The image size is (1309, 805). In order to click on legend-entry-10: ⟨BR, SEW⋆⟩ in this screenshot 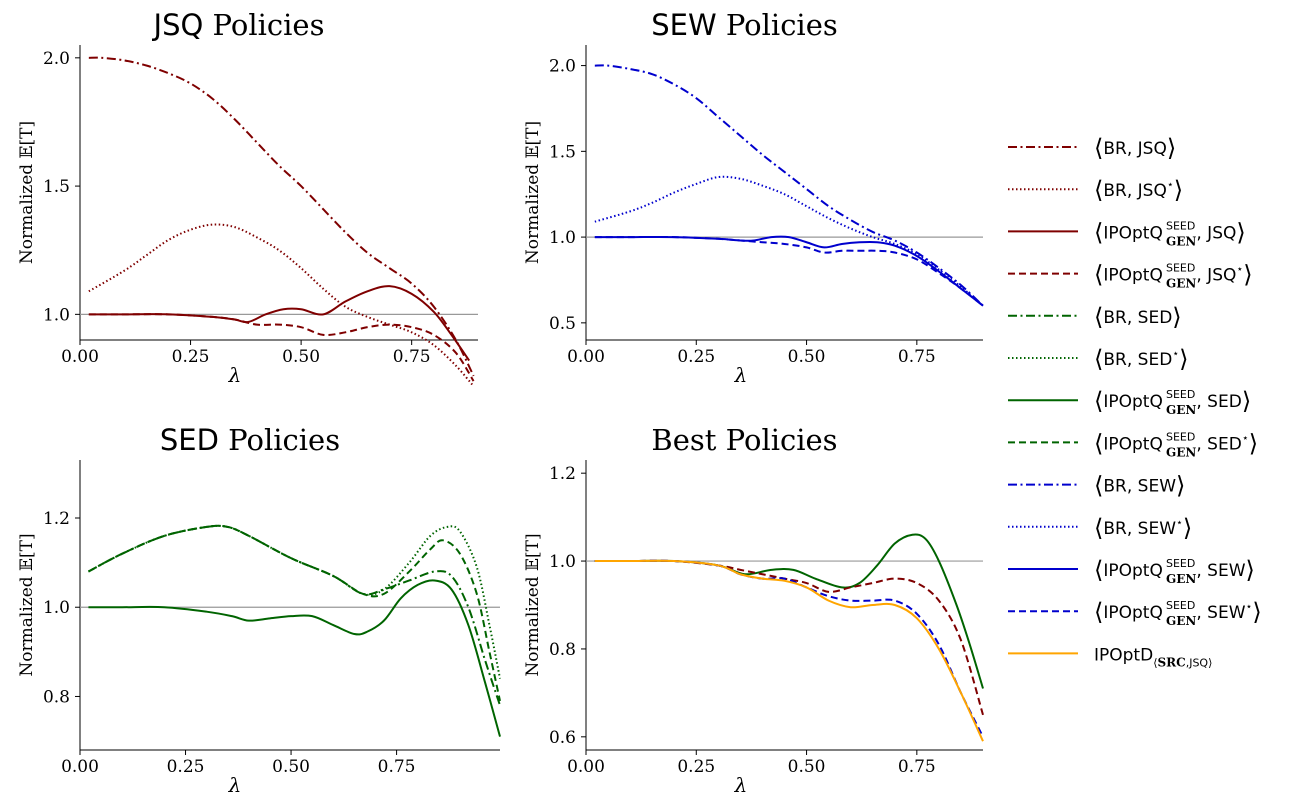, I will do `click(1100, 528)`.